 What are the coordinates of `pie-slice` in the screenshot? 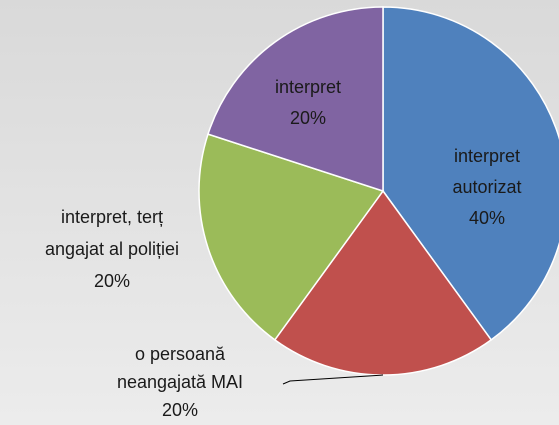 It's located at (295, 99).